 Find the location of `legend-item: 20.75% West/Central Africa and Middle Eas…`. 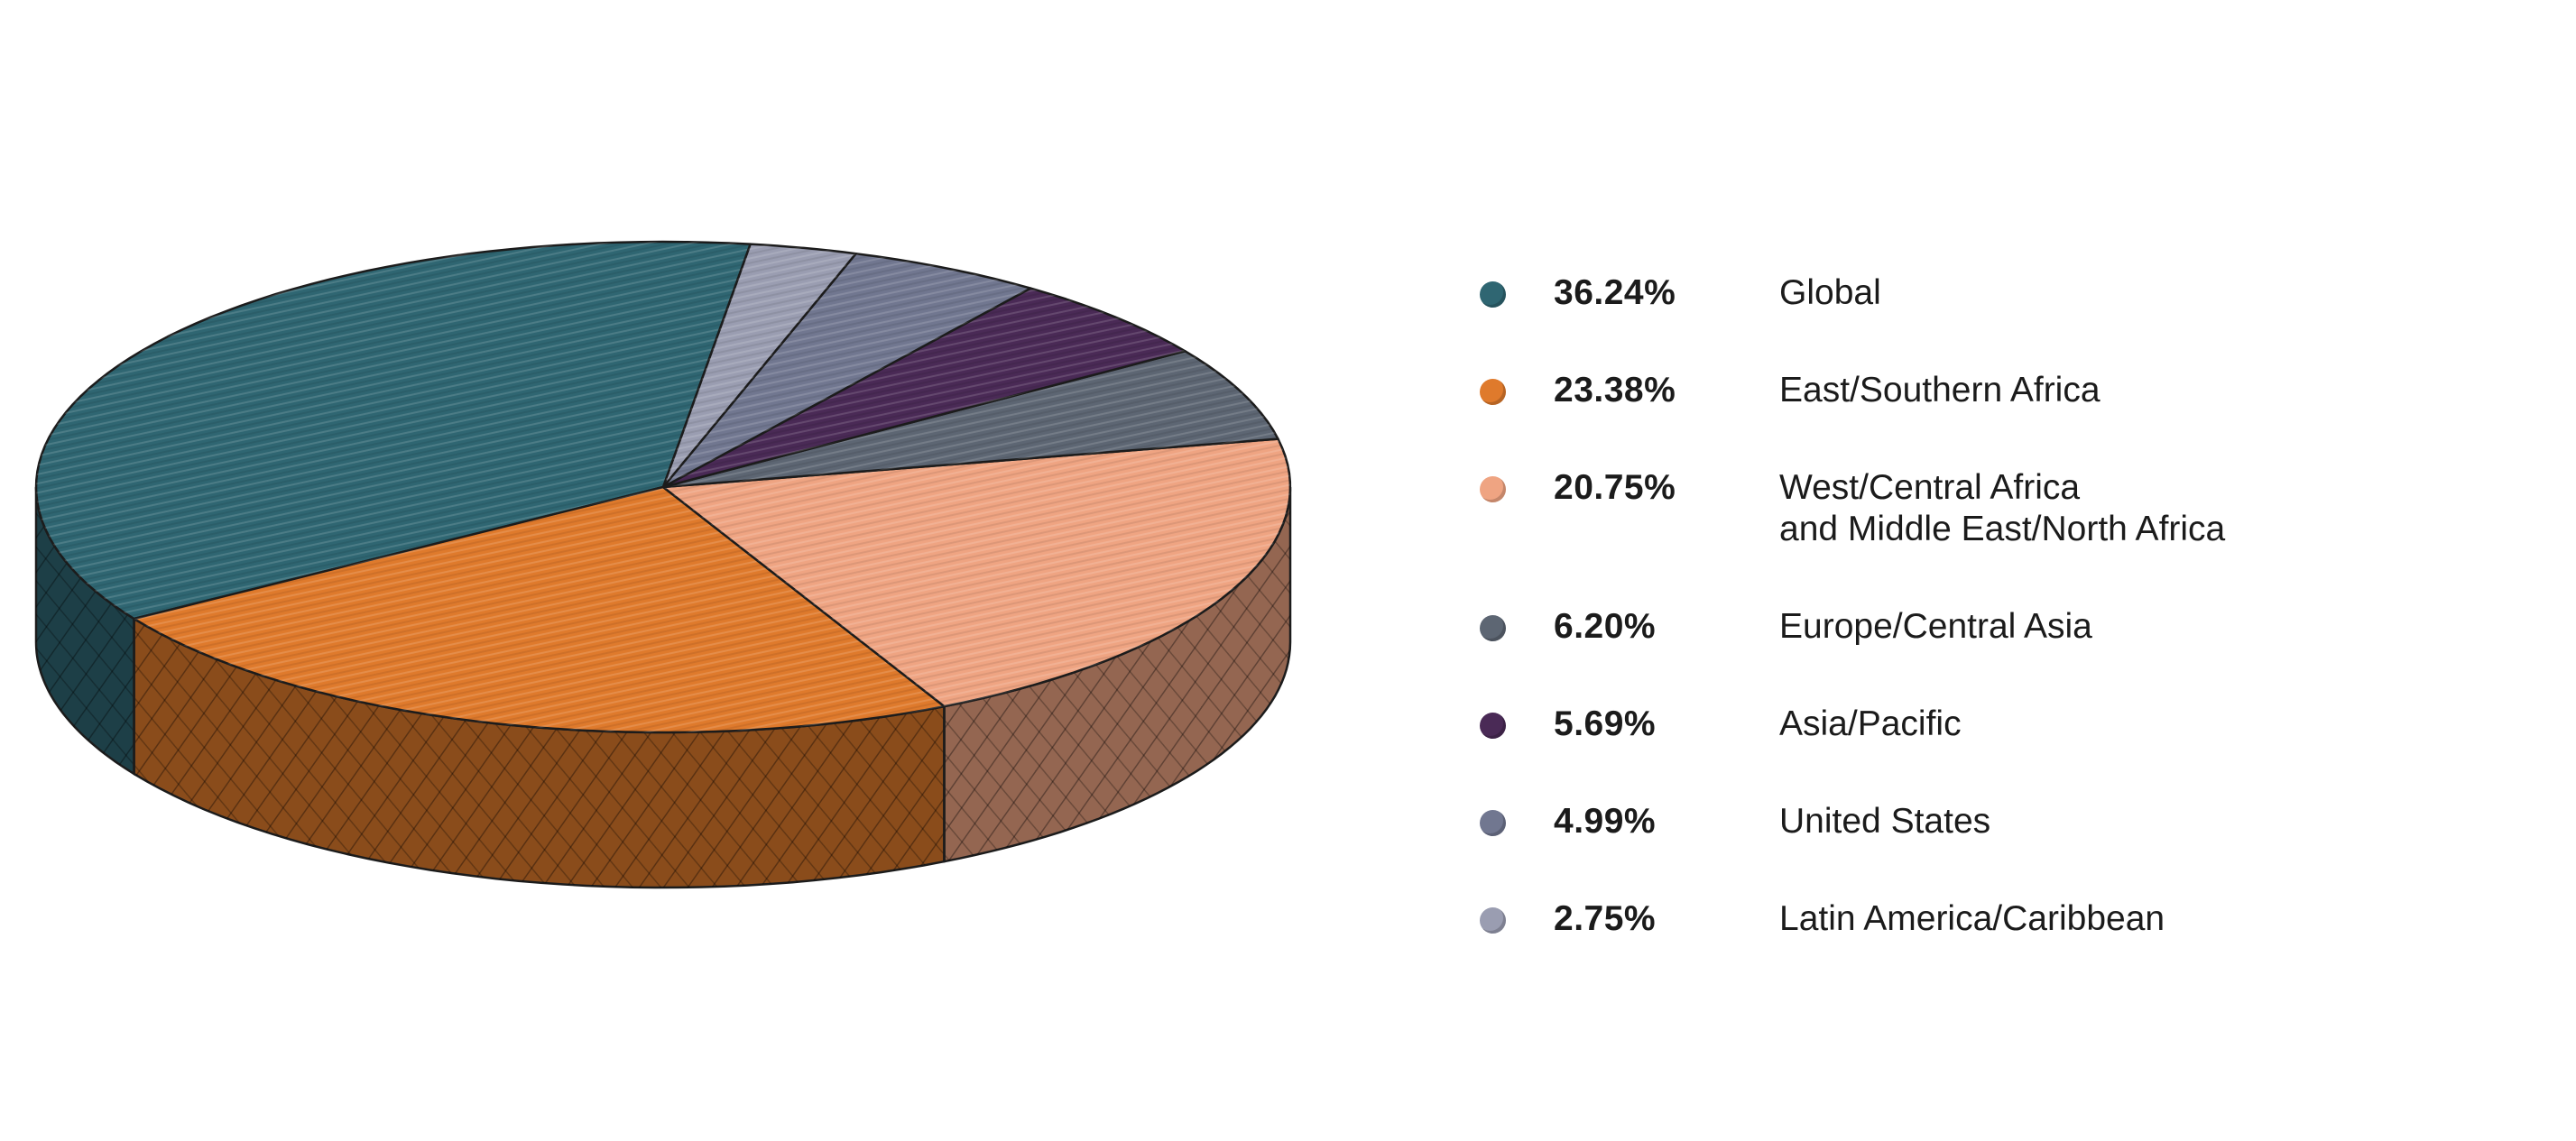

legend-item: 20.75% West/Central Africa and Middle Eas… is located at coordinates (1999, 505).